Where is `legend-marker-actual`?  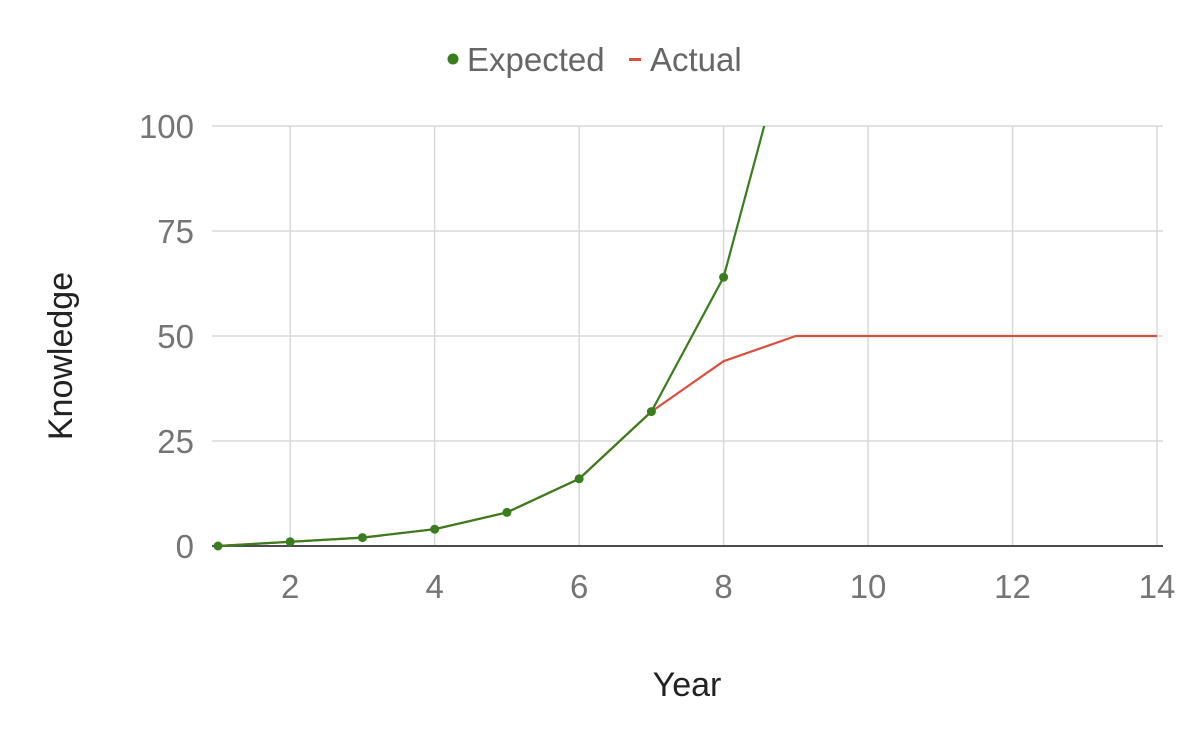 legend-marker-actual is located at coordinates (635, 59).